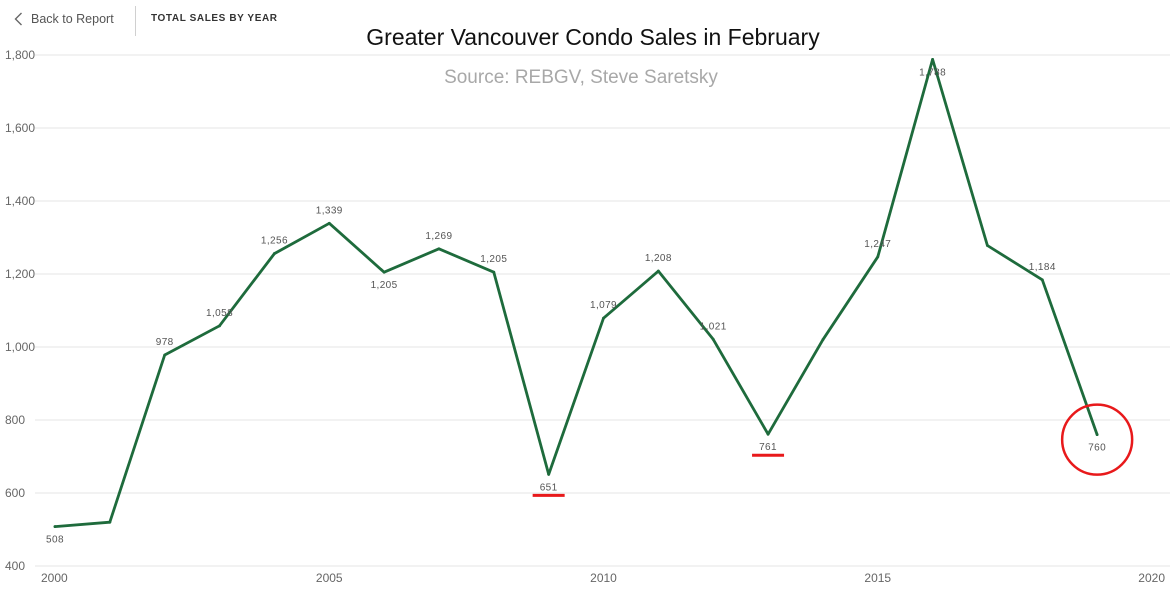  Describe the element at coordinates (329, 578) in the screenshot. I see `x-tick-label: 2005` at that location.